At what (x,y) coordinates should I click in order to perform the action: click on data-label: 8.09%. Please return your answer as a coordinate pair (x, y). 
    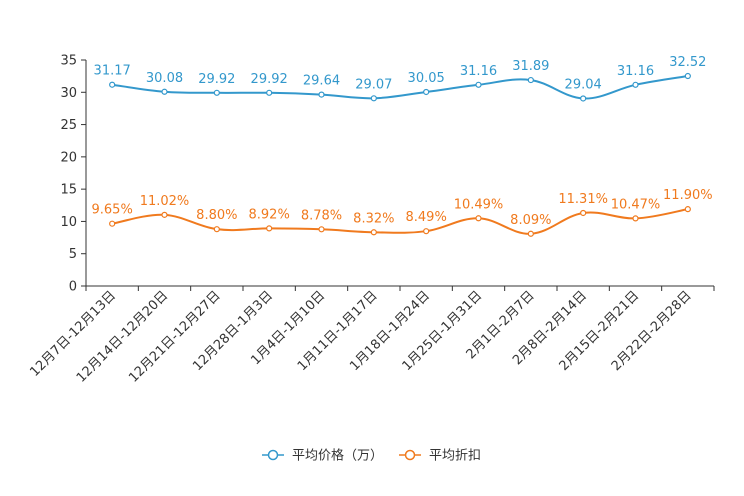
    Looking at the image, I should click on (530, 220).